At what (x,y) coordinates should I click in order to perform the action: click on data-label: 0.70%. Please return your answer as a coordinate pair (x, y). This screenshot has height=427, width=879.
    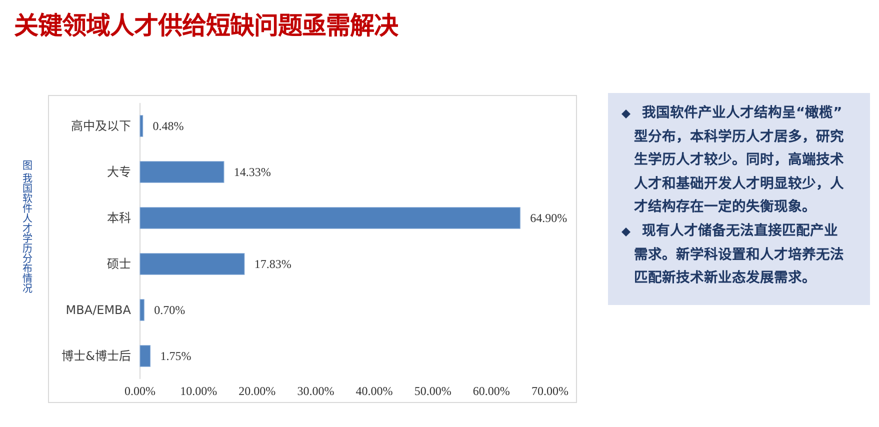
    Looking at the image, I should click on (170, 310).